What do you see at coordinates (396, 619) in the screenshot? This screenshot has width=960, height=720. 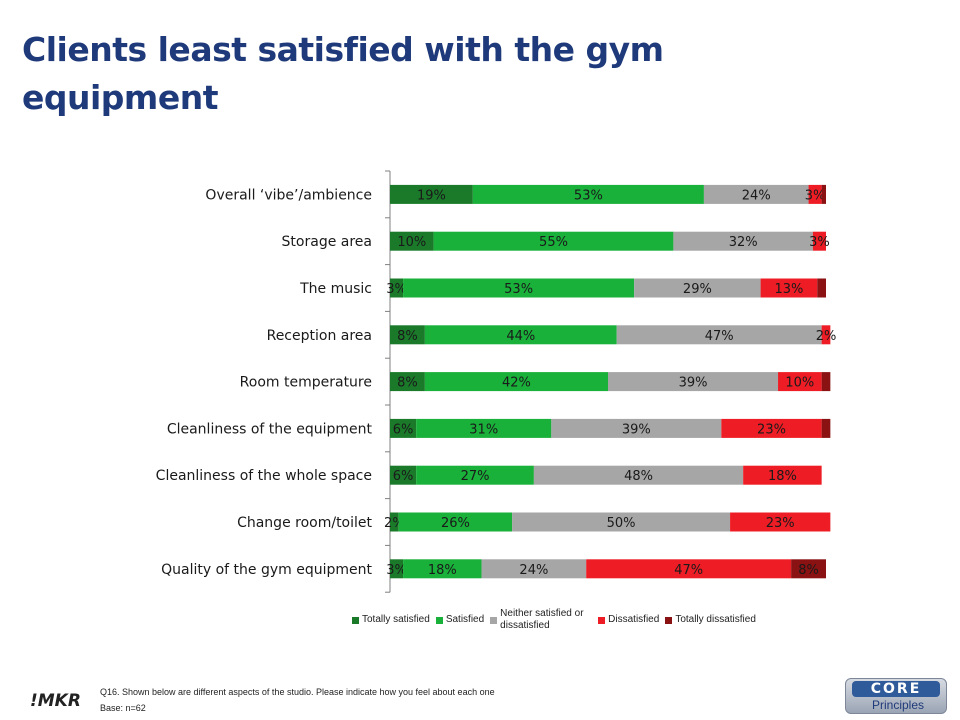 I see `legend-label: Totally satisfied` at bounding box center [396, 619].